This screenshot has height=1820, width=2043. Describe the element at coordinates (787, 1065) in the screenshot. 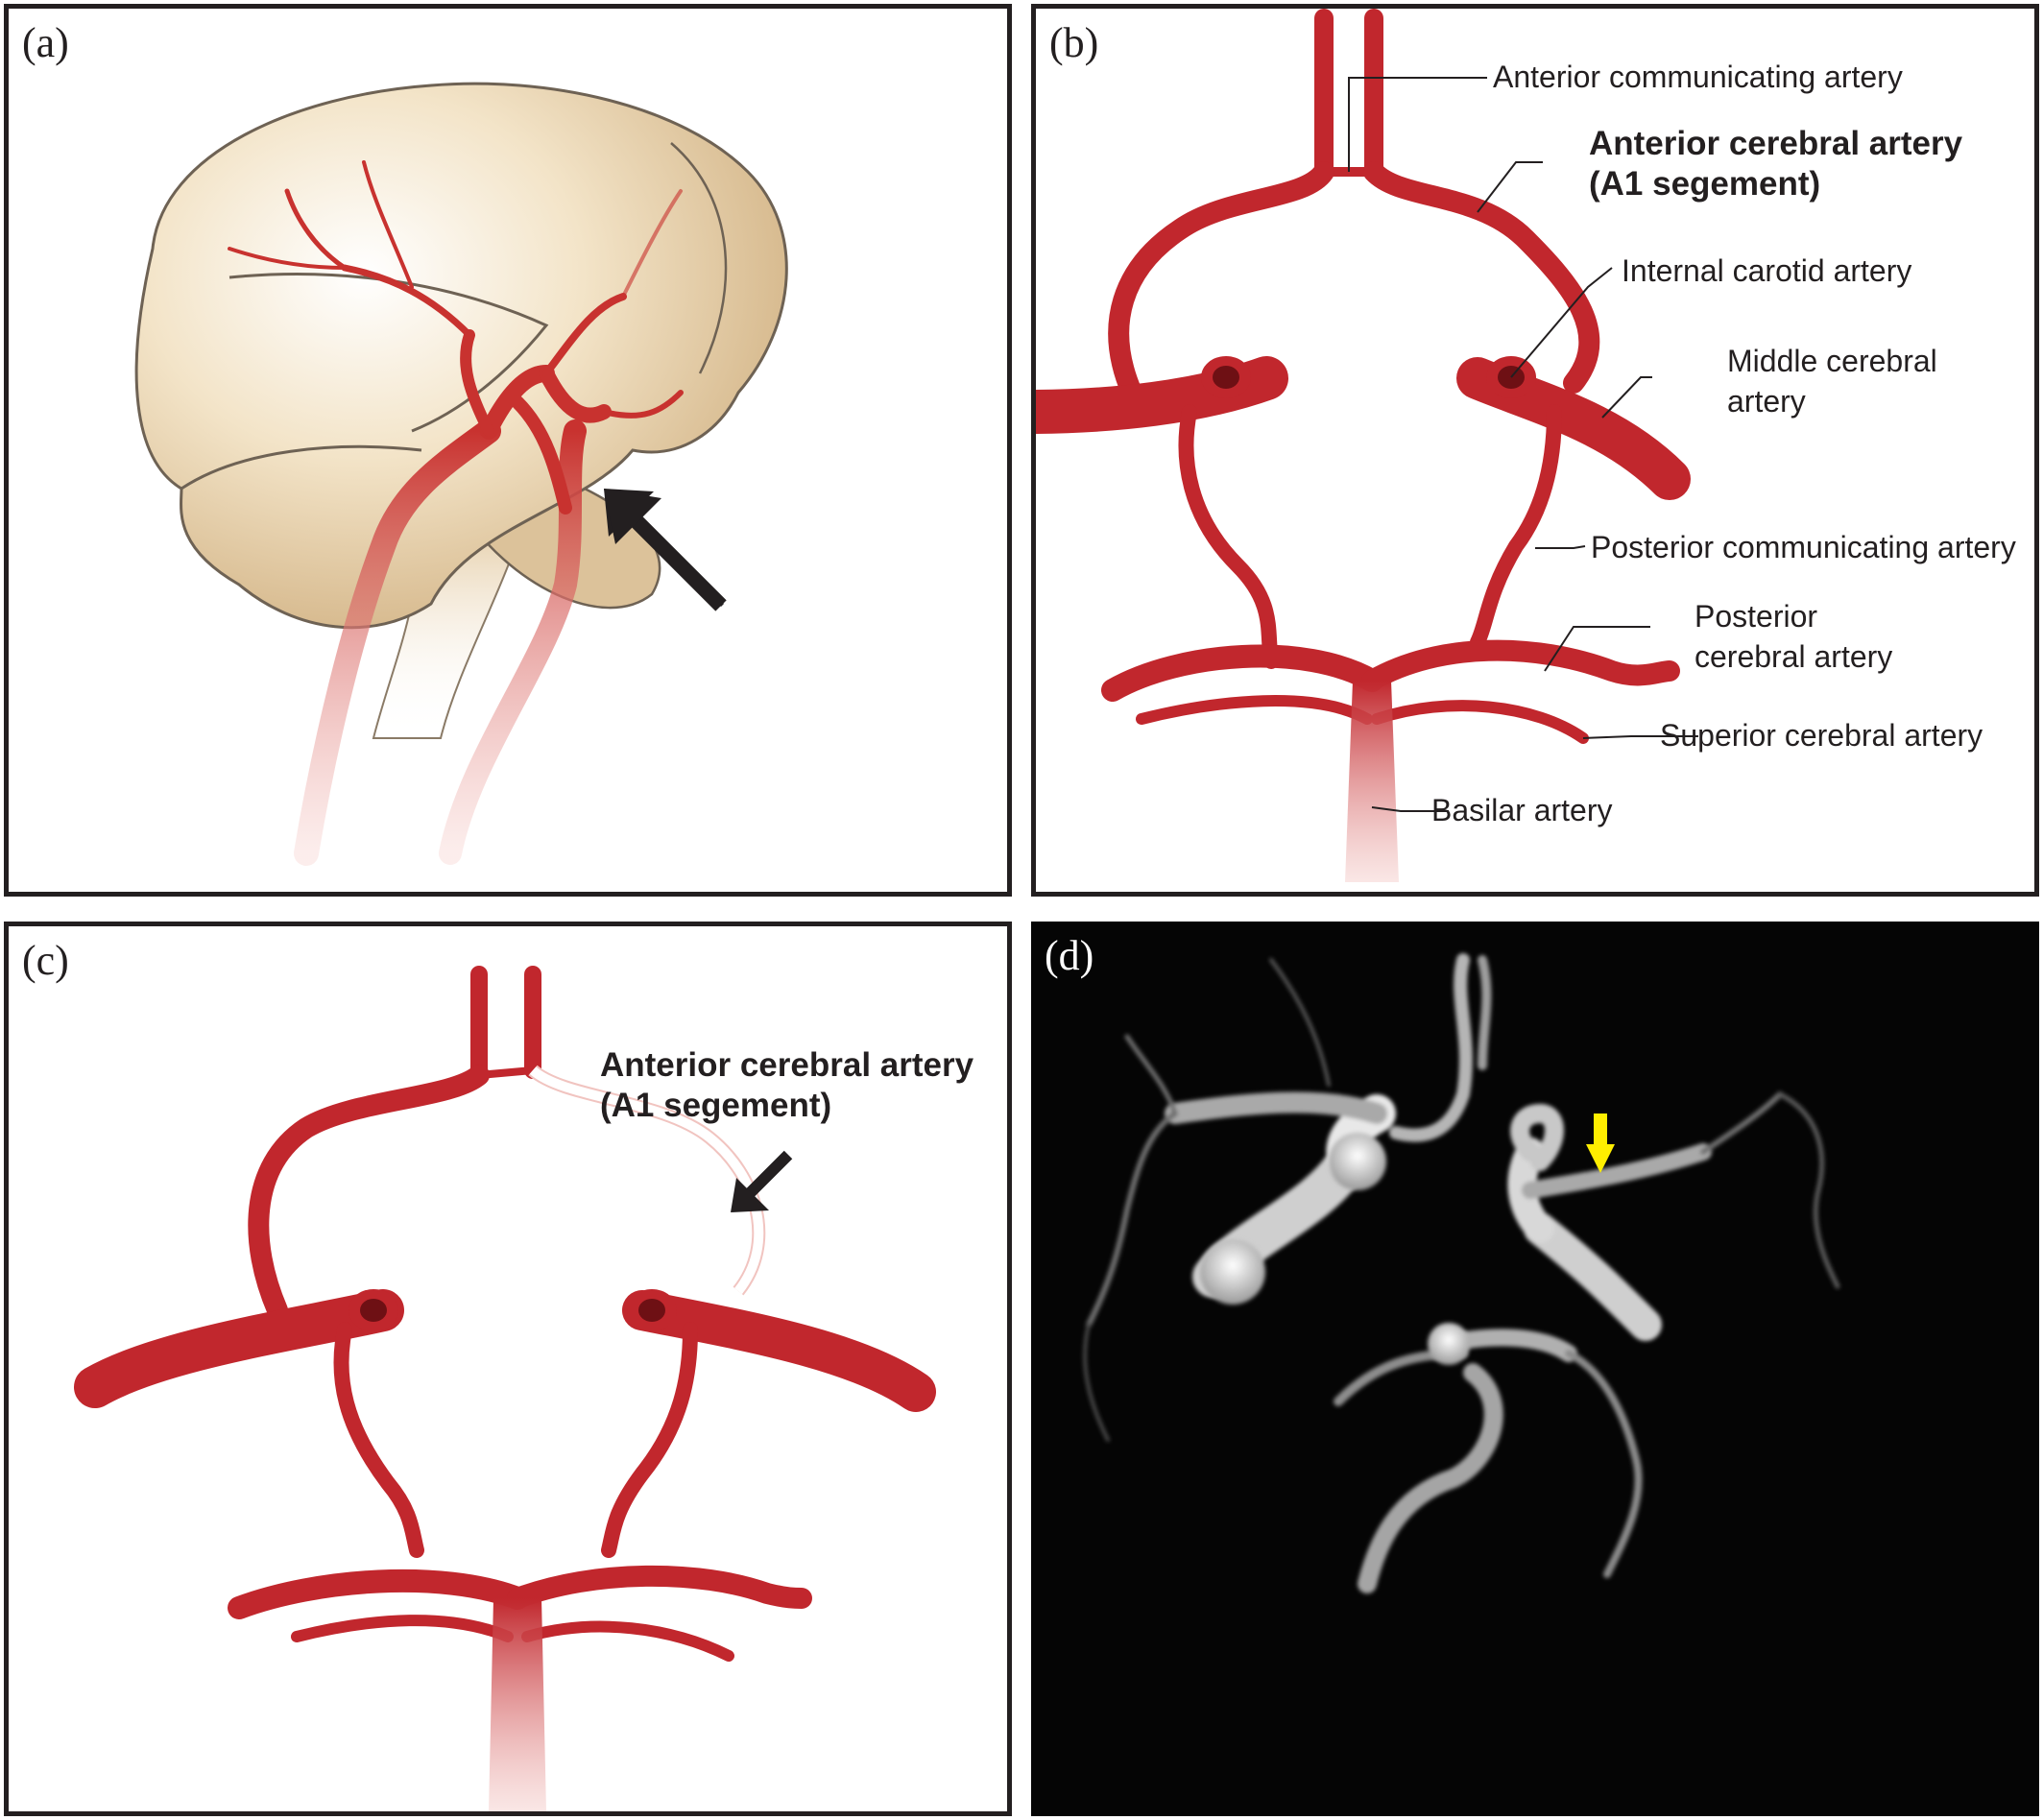

I see `label-c-aca-line1: Anterior cerebral artery` at that location.